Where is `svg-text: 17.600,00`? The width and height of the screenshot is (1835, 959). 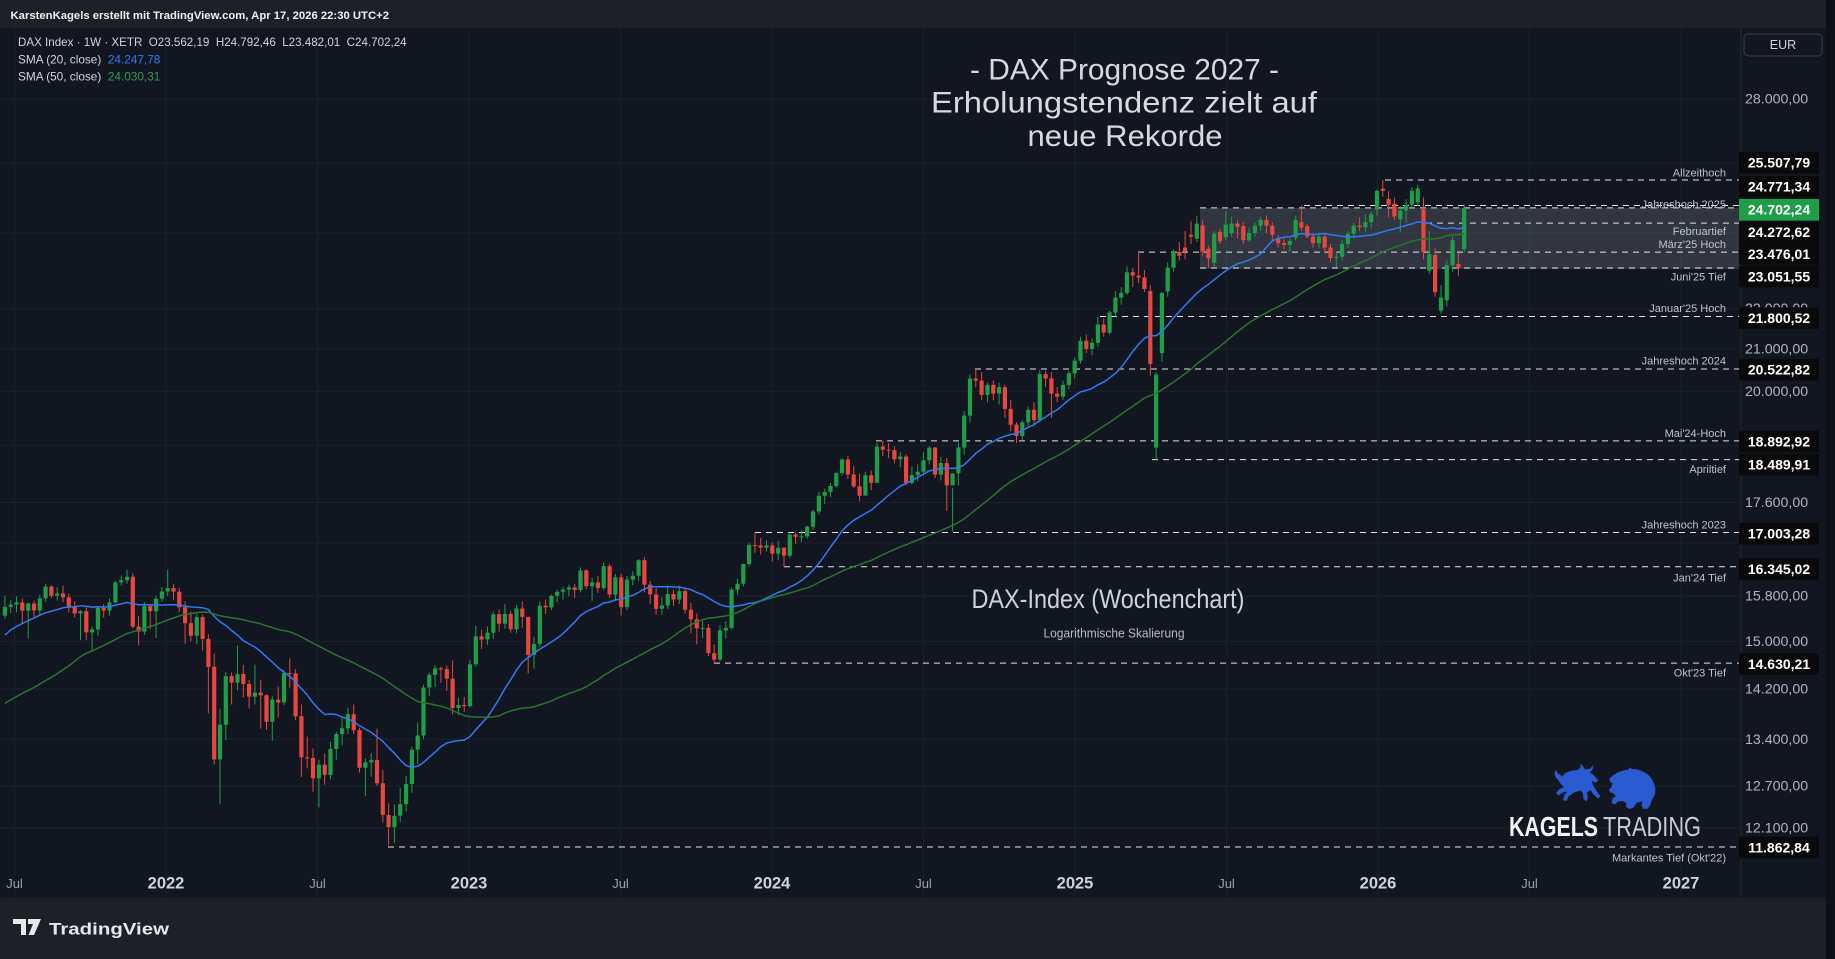 svg-text: 17.600,00 is located at coordinates (1776, 503).